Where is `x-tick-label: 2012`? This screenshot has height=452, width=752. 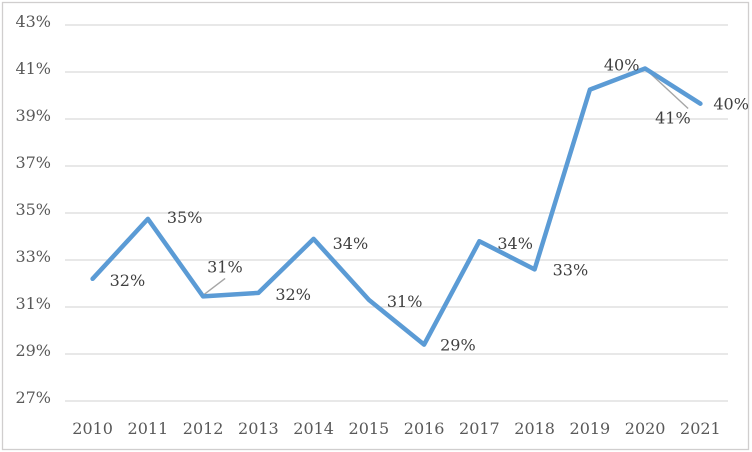
x-tick-label: 2012 is located at coordinates (203, 428).